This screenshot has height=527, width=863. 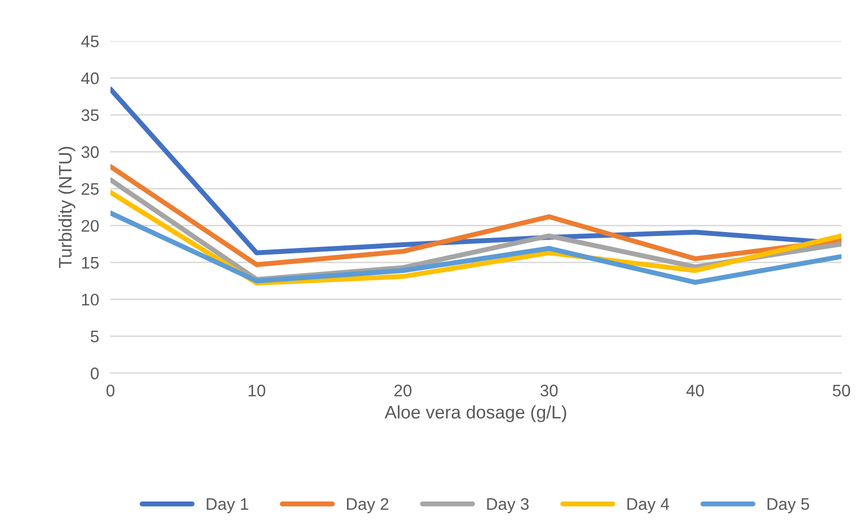 What do you see at coordinates (110, 390) in the screenshot?
I see `x-tick-label: 0` at bounding box center [110, 390].